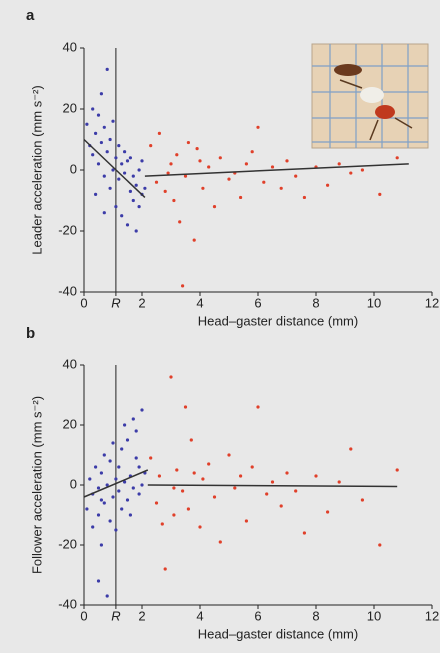 The height and width of the screenshot is (653, 440). What do you see at coordinates (276, 170) in the screenshot?
I see `fit-line` at bounding box center [276, 170].